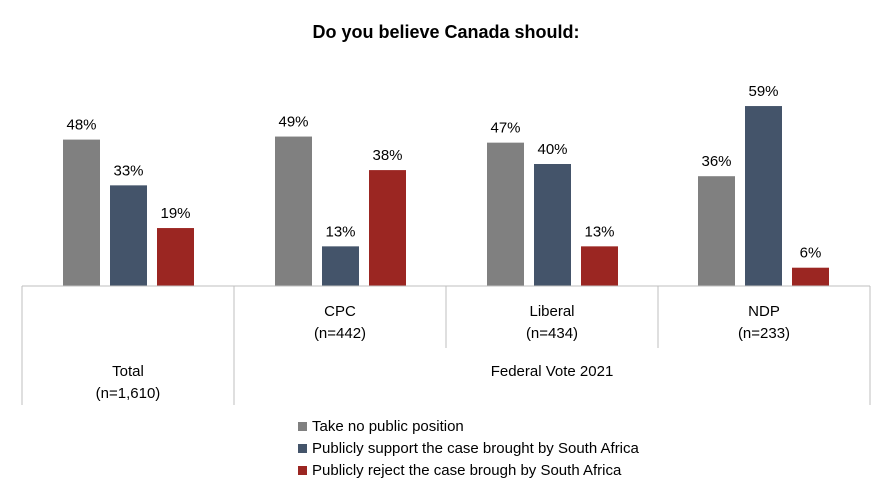 The width and height of the screenshot is (892, 495). I want to click on chart-title: Do you believe Canada should:, so click(445, 32).